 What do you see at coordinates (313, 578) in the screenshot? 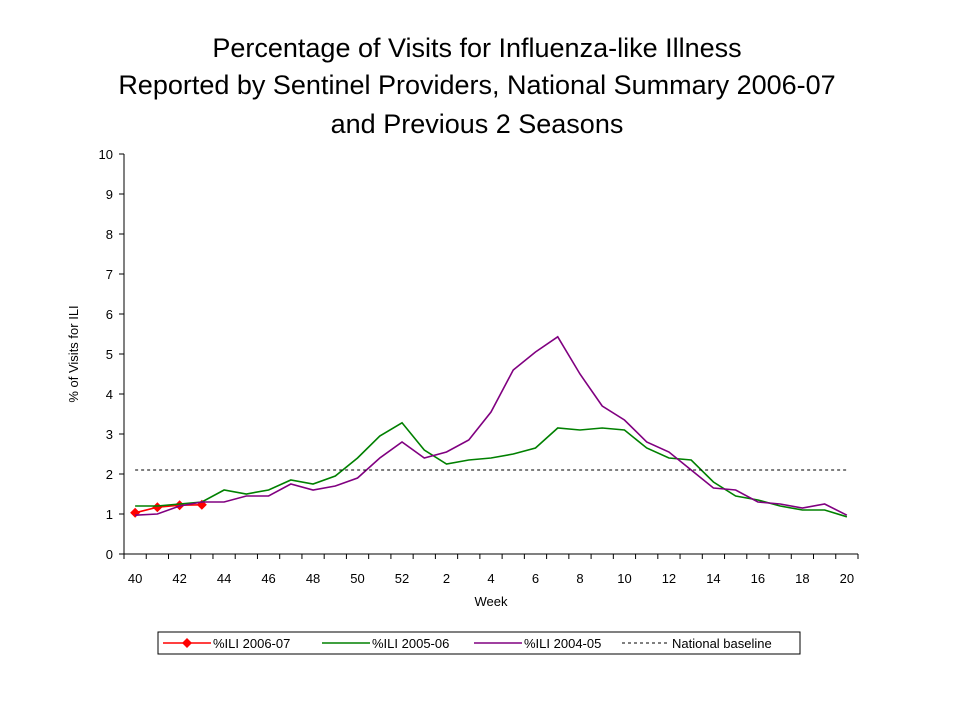
I see `x-tick-label: 48` at bounding box center [313, 578].